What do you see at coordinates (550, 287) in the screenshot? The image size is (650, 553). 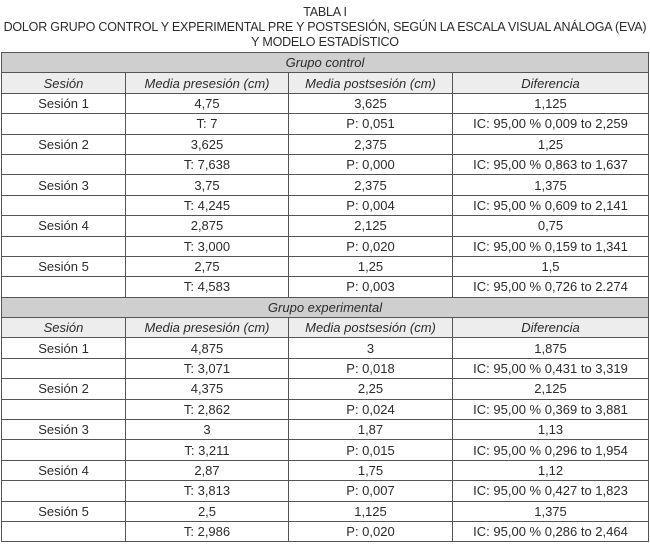 I see `difference-cell: IC: 95,00 % 0,726 to 2.274` at bounding box center [550, 287].